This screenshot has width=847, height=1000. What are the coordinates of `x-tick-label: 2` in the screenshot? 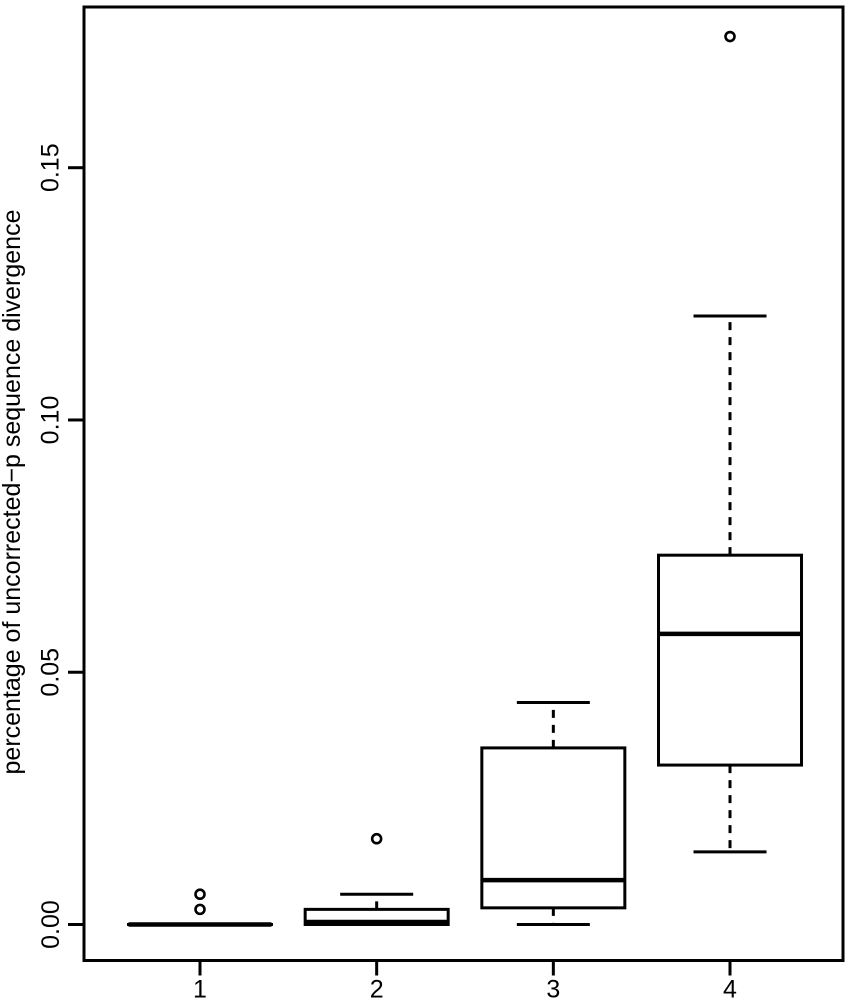 It's located at (377, 988).